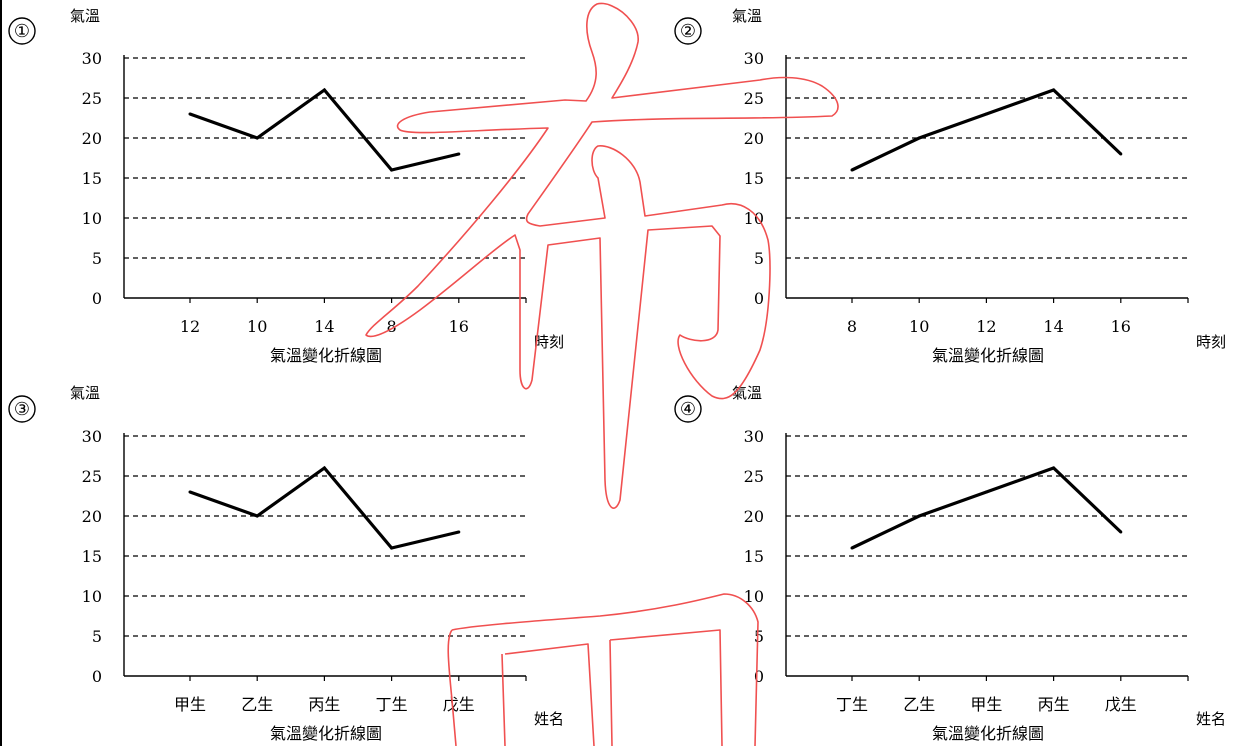  What do you see at coordinates (190, 326) in the screenshot?
I see `x-tick-label-1: 12` at bounding box center [190, 326].